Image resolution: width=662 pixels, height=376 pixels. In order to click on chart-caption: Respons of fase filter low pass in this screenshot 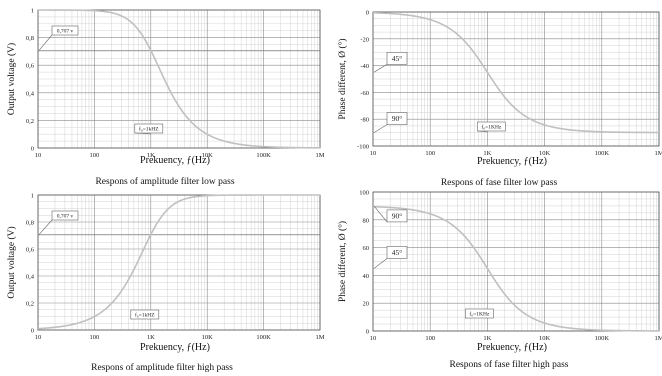, I will do `click(499, 182)`.